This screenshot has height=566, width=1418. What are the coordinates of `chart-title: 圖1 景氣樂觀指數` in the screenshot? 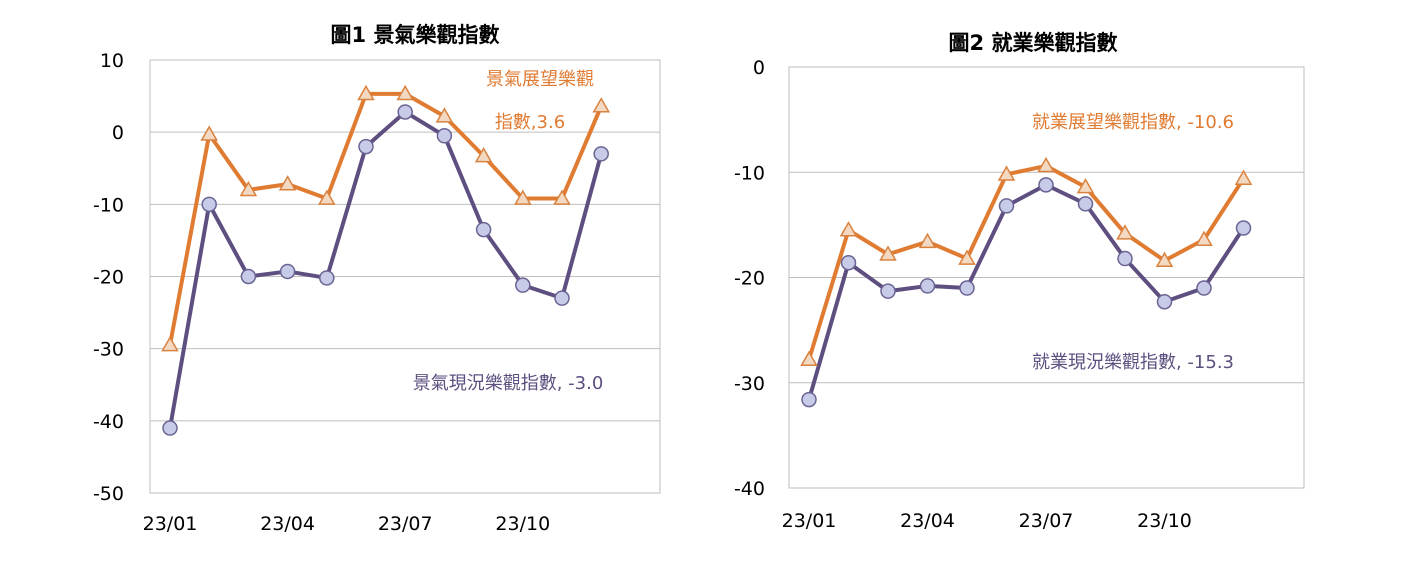 It's located at (415, 35).